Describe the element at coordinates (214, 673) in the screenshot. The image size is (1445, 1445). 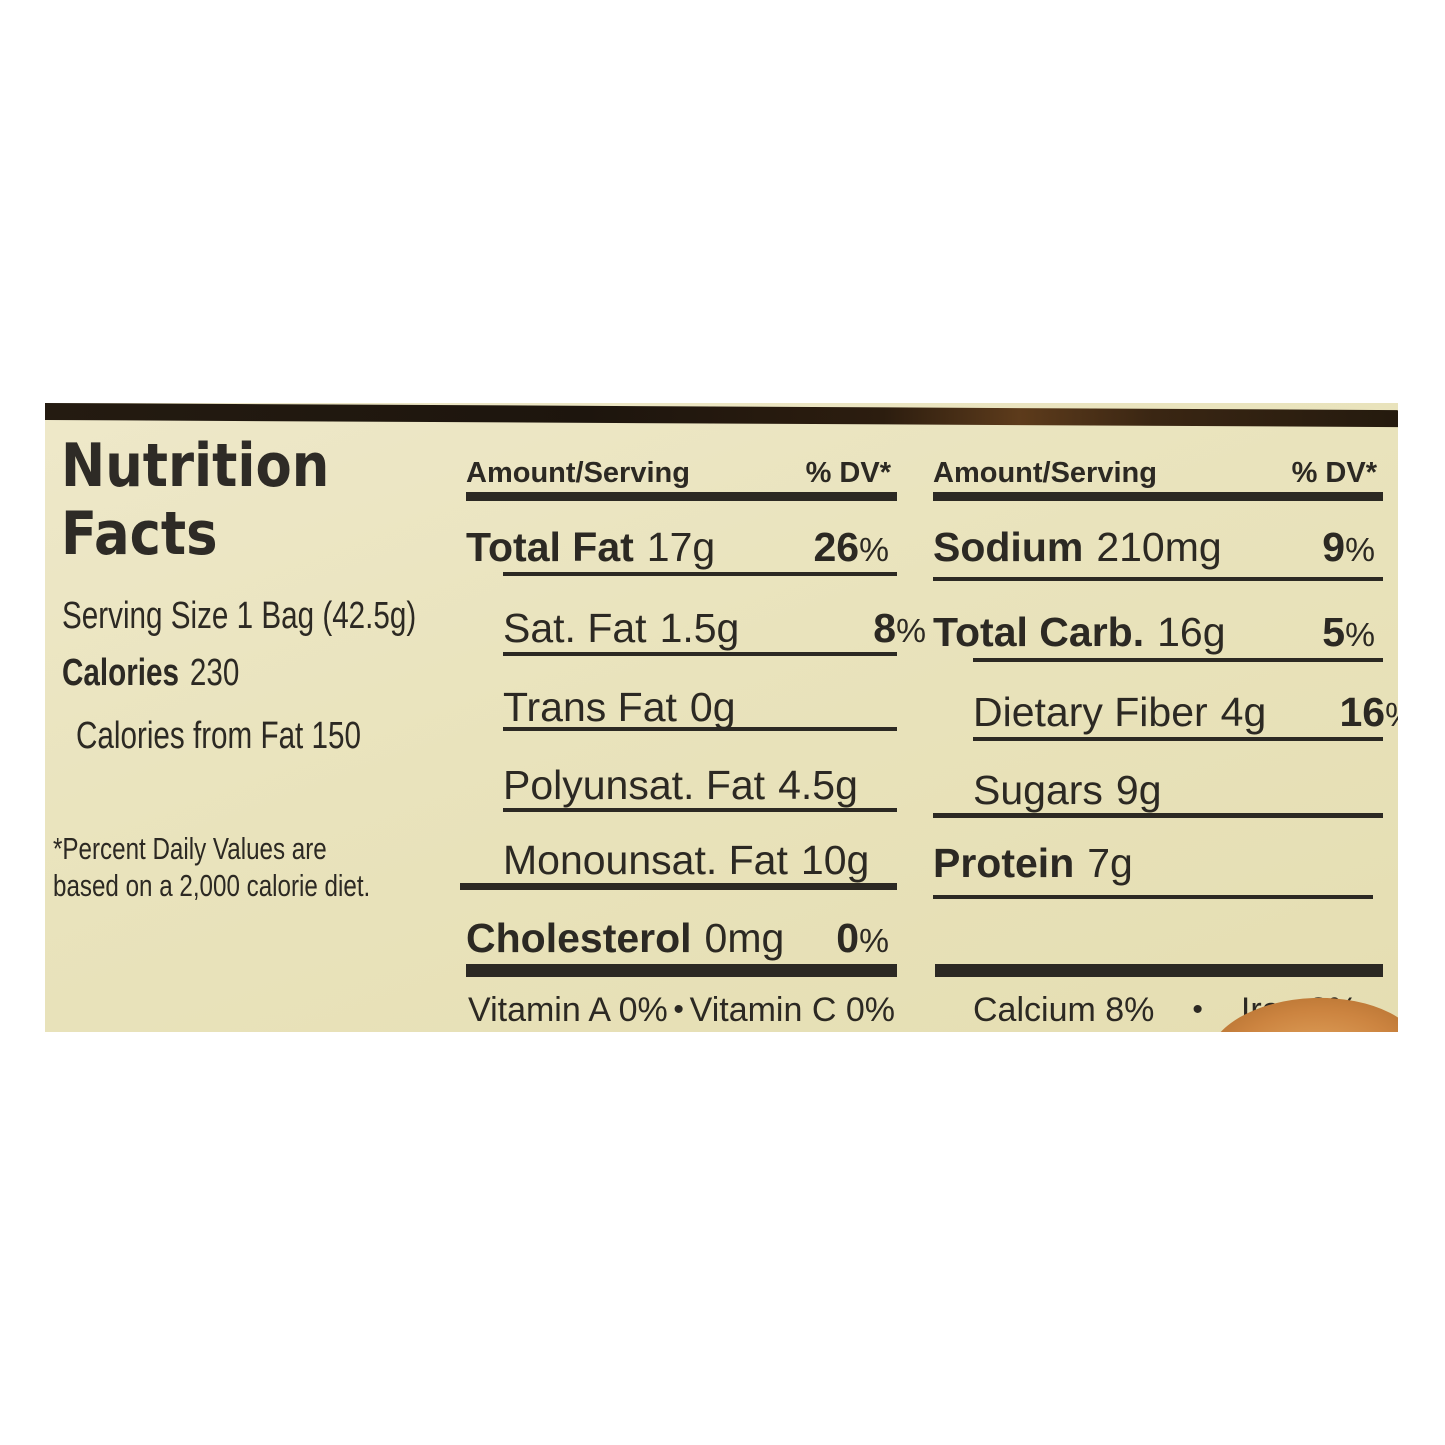
I see `calories-value: 230` at that location.